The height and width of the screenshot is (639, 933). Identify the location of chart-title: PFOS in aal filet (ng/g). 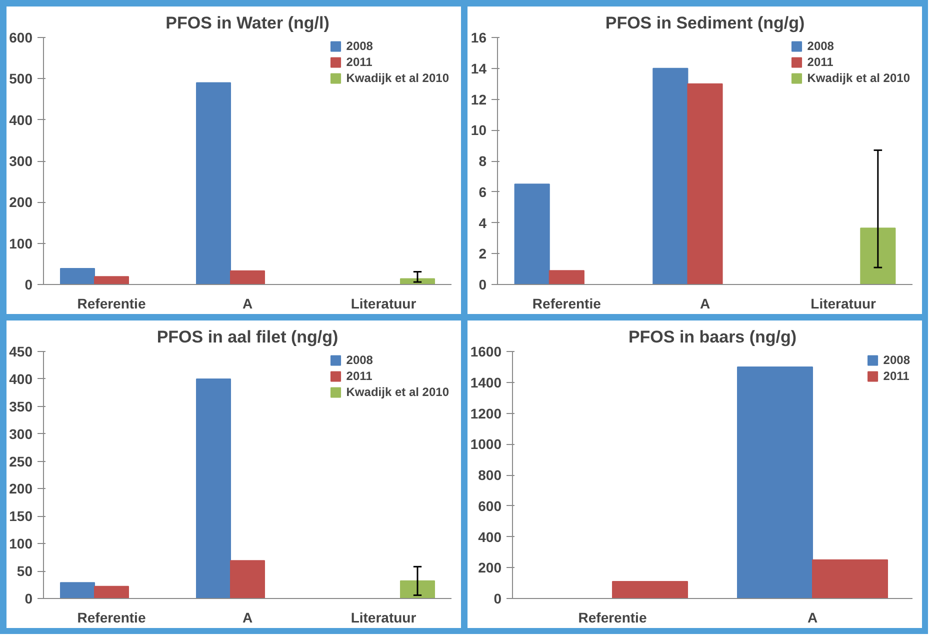
(247, 337).